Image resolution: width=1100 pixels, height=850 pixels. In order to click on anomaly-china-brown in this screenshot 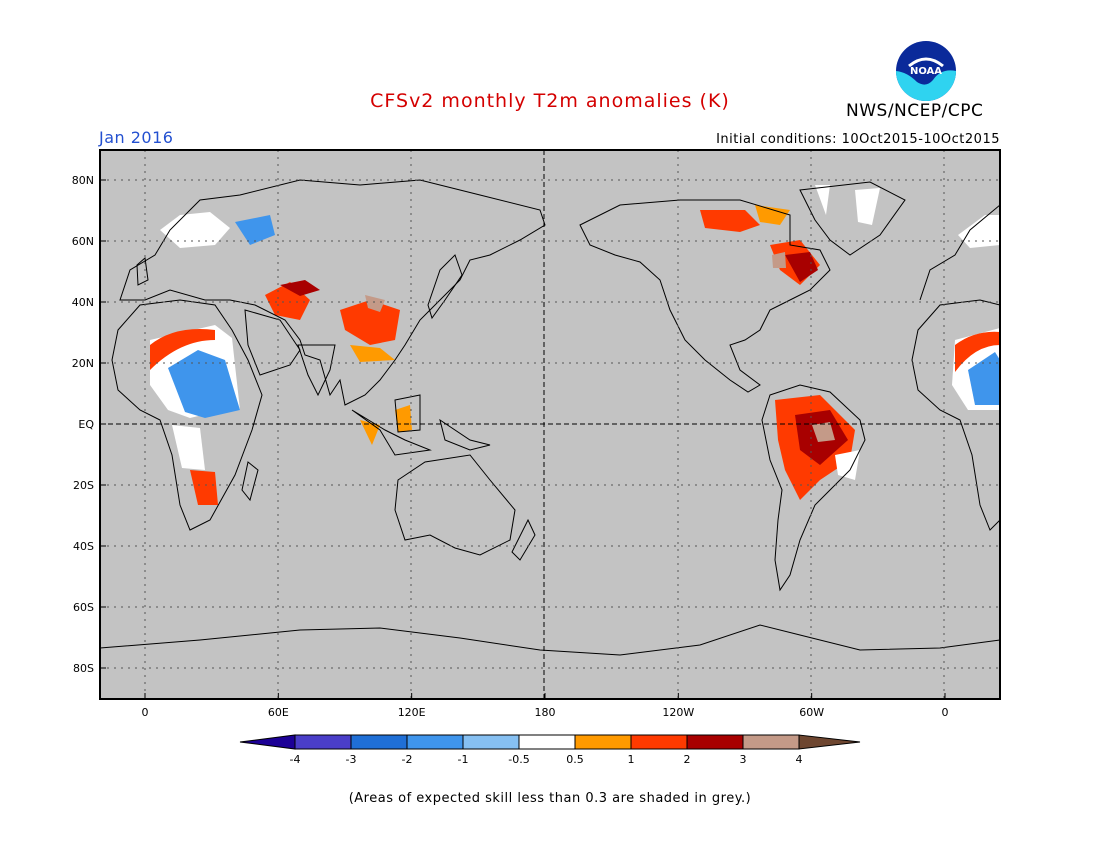, I will do `click(375, 303)`.